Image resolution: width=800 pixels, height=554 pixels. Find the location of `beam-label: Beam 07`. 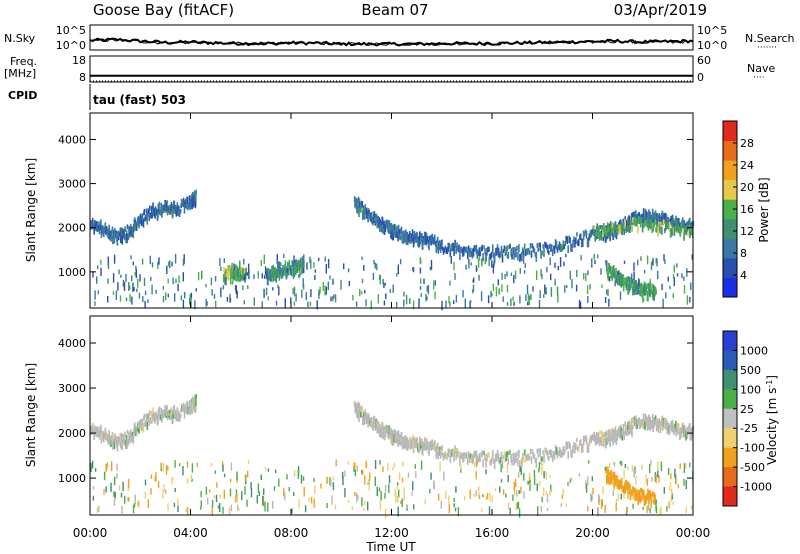

beam-label: Beam 07 is located at coordinates (394, 10).